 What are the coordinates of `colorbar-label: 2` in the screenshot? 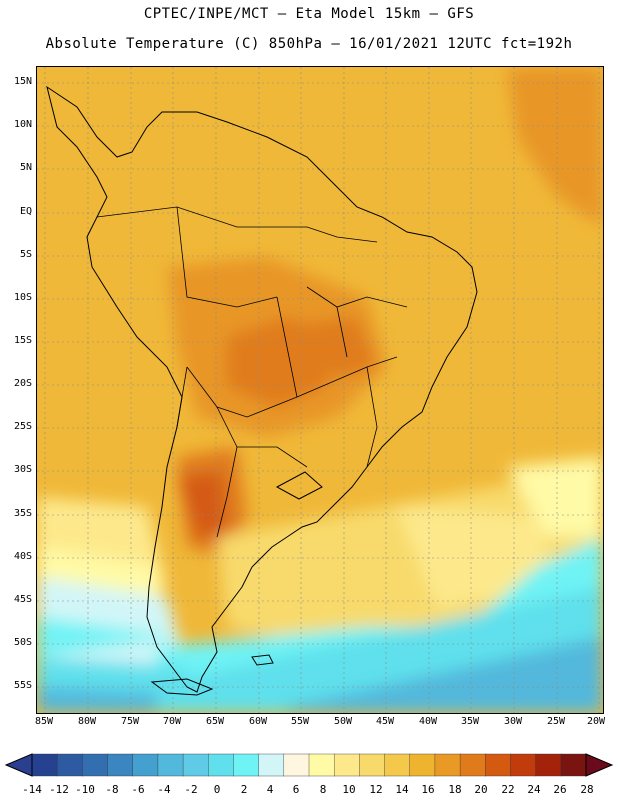 It's located at (244, 789).